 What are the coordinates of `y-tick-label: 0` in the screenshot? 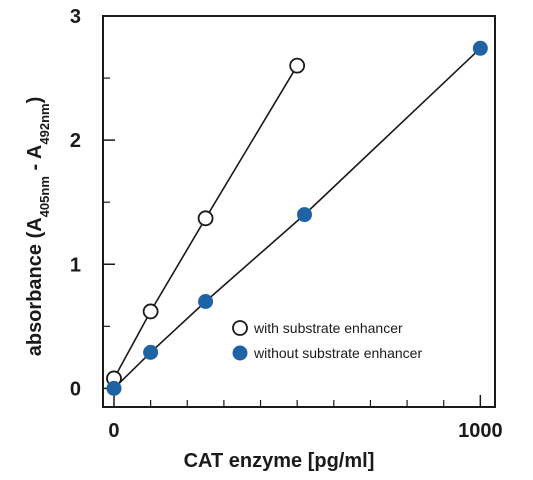 It's located at (75, 389).